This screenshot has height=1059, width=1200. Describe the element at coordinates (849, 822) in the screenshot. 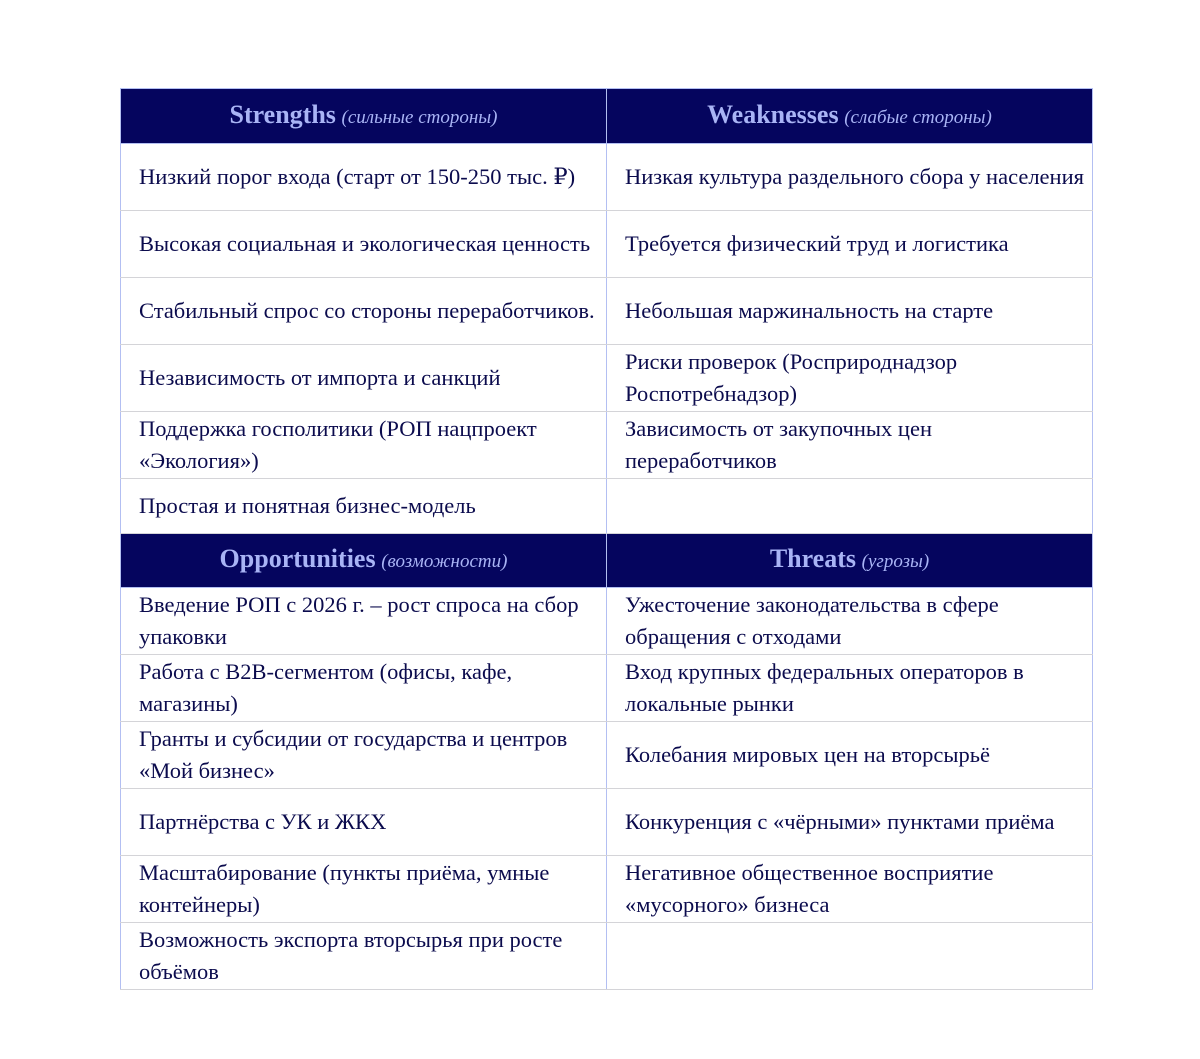

I see `table-cell: Конкуренция с «чёрными» пунктами приёма` at that location.